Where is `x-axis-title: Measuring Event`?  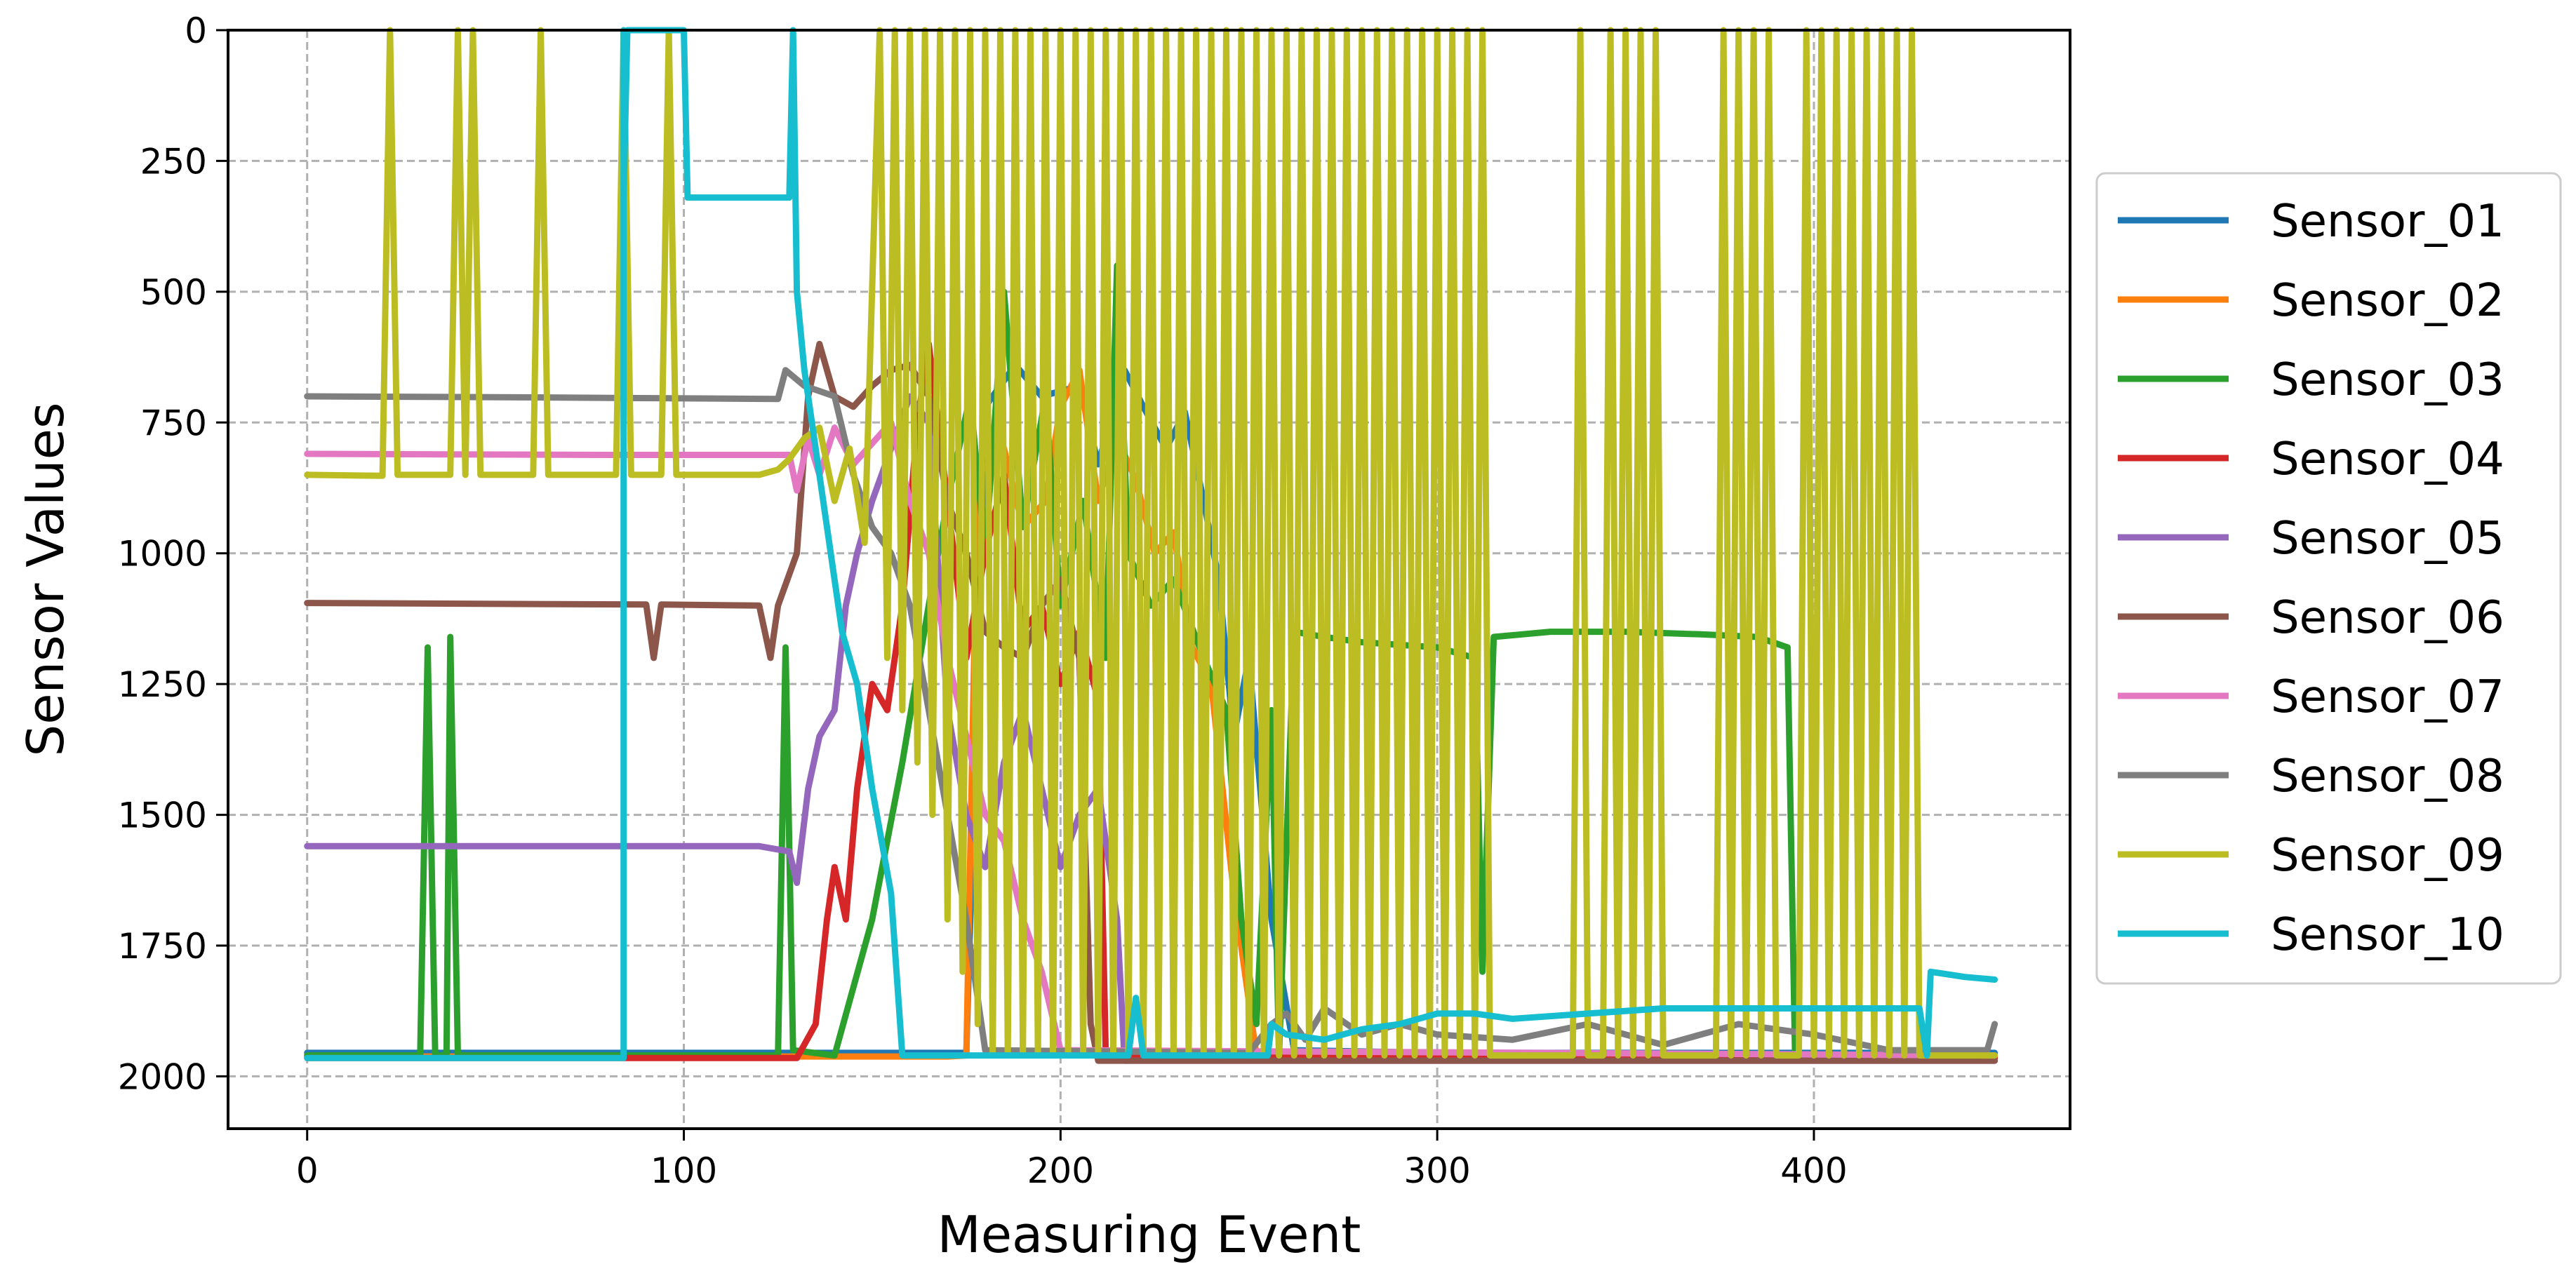 x-axis-title: Measuring Event is located at coordinates (1149, 1234).